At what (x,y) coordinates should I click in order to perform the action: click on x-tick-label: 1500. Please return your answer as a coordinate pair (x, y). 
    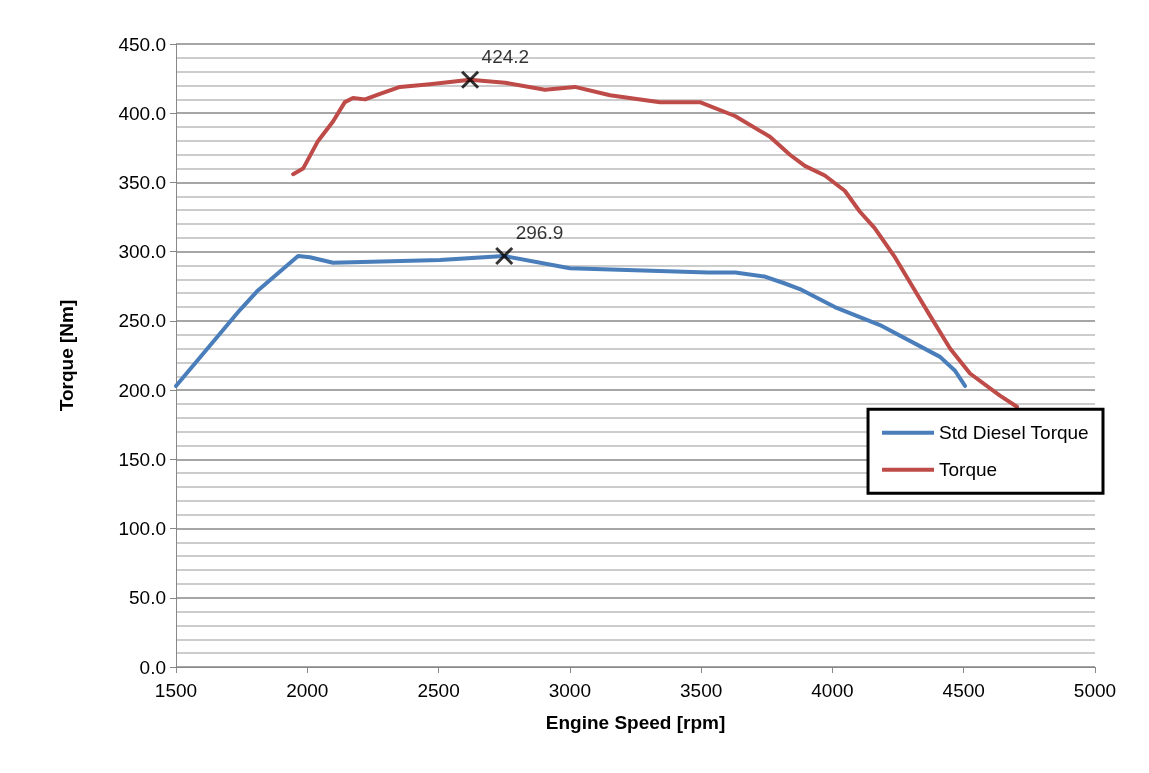
    Looking at the image, I should click on (176, 690).